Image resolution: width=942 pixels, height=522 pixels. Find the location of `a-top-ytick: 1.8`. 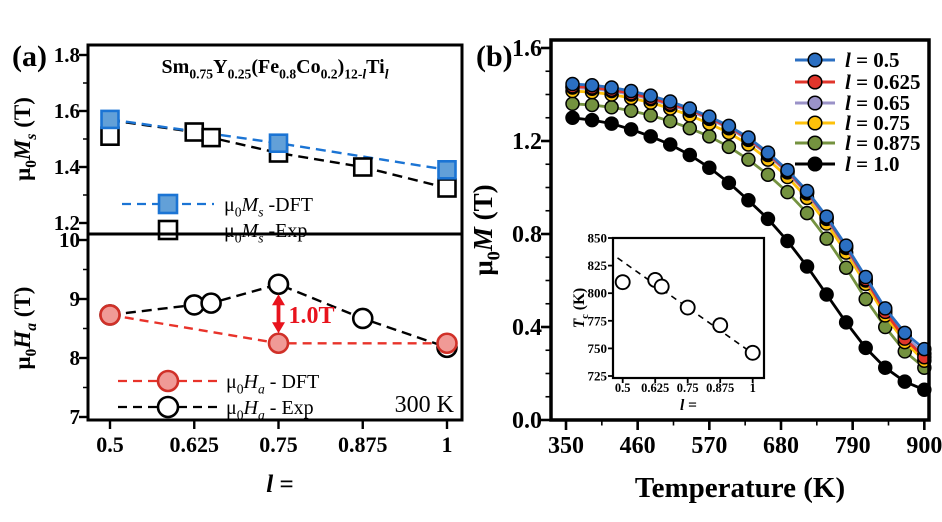

a-top-ytick: 1.8 is located at coordinates (67, 55).